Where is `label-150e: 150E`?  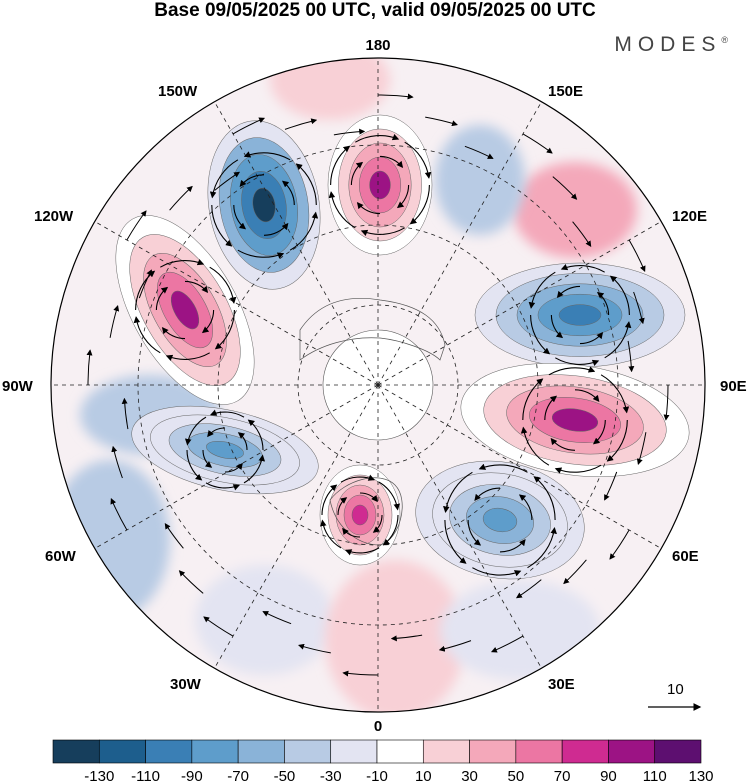 label-150e: 150E is located at coordinates (565, 91).